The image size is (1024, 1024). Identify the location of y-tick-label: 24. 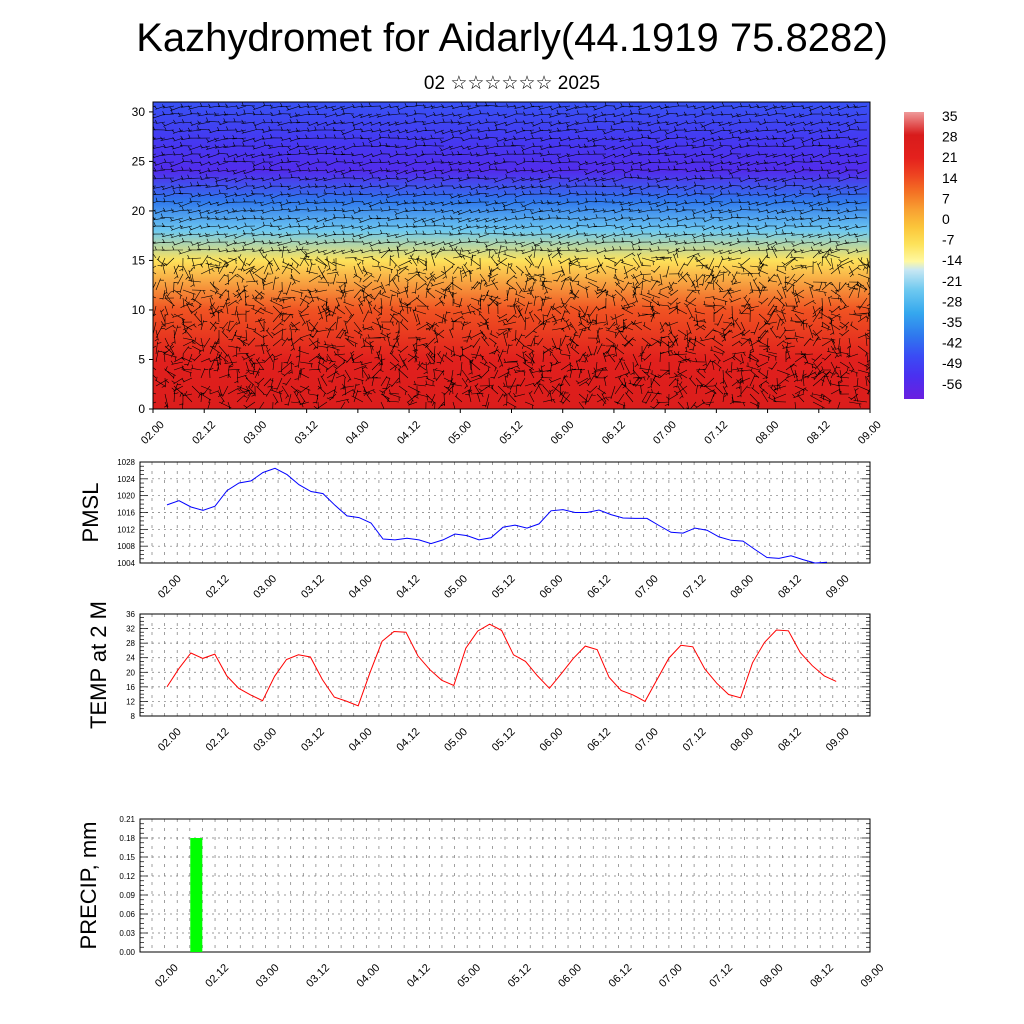
(130, 658).